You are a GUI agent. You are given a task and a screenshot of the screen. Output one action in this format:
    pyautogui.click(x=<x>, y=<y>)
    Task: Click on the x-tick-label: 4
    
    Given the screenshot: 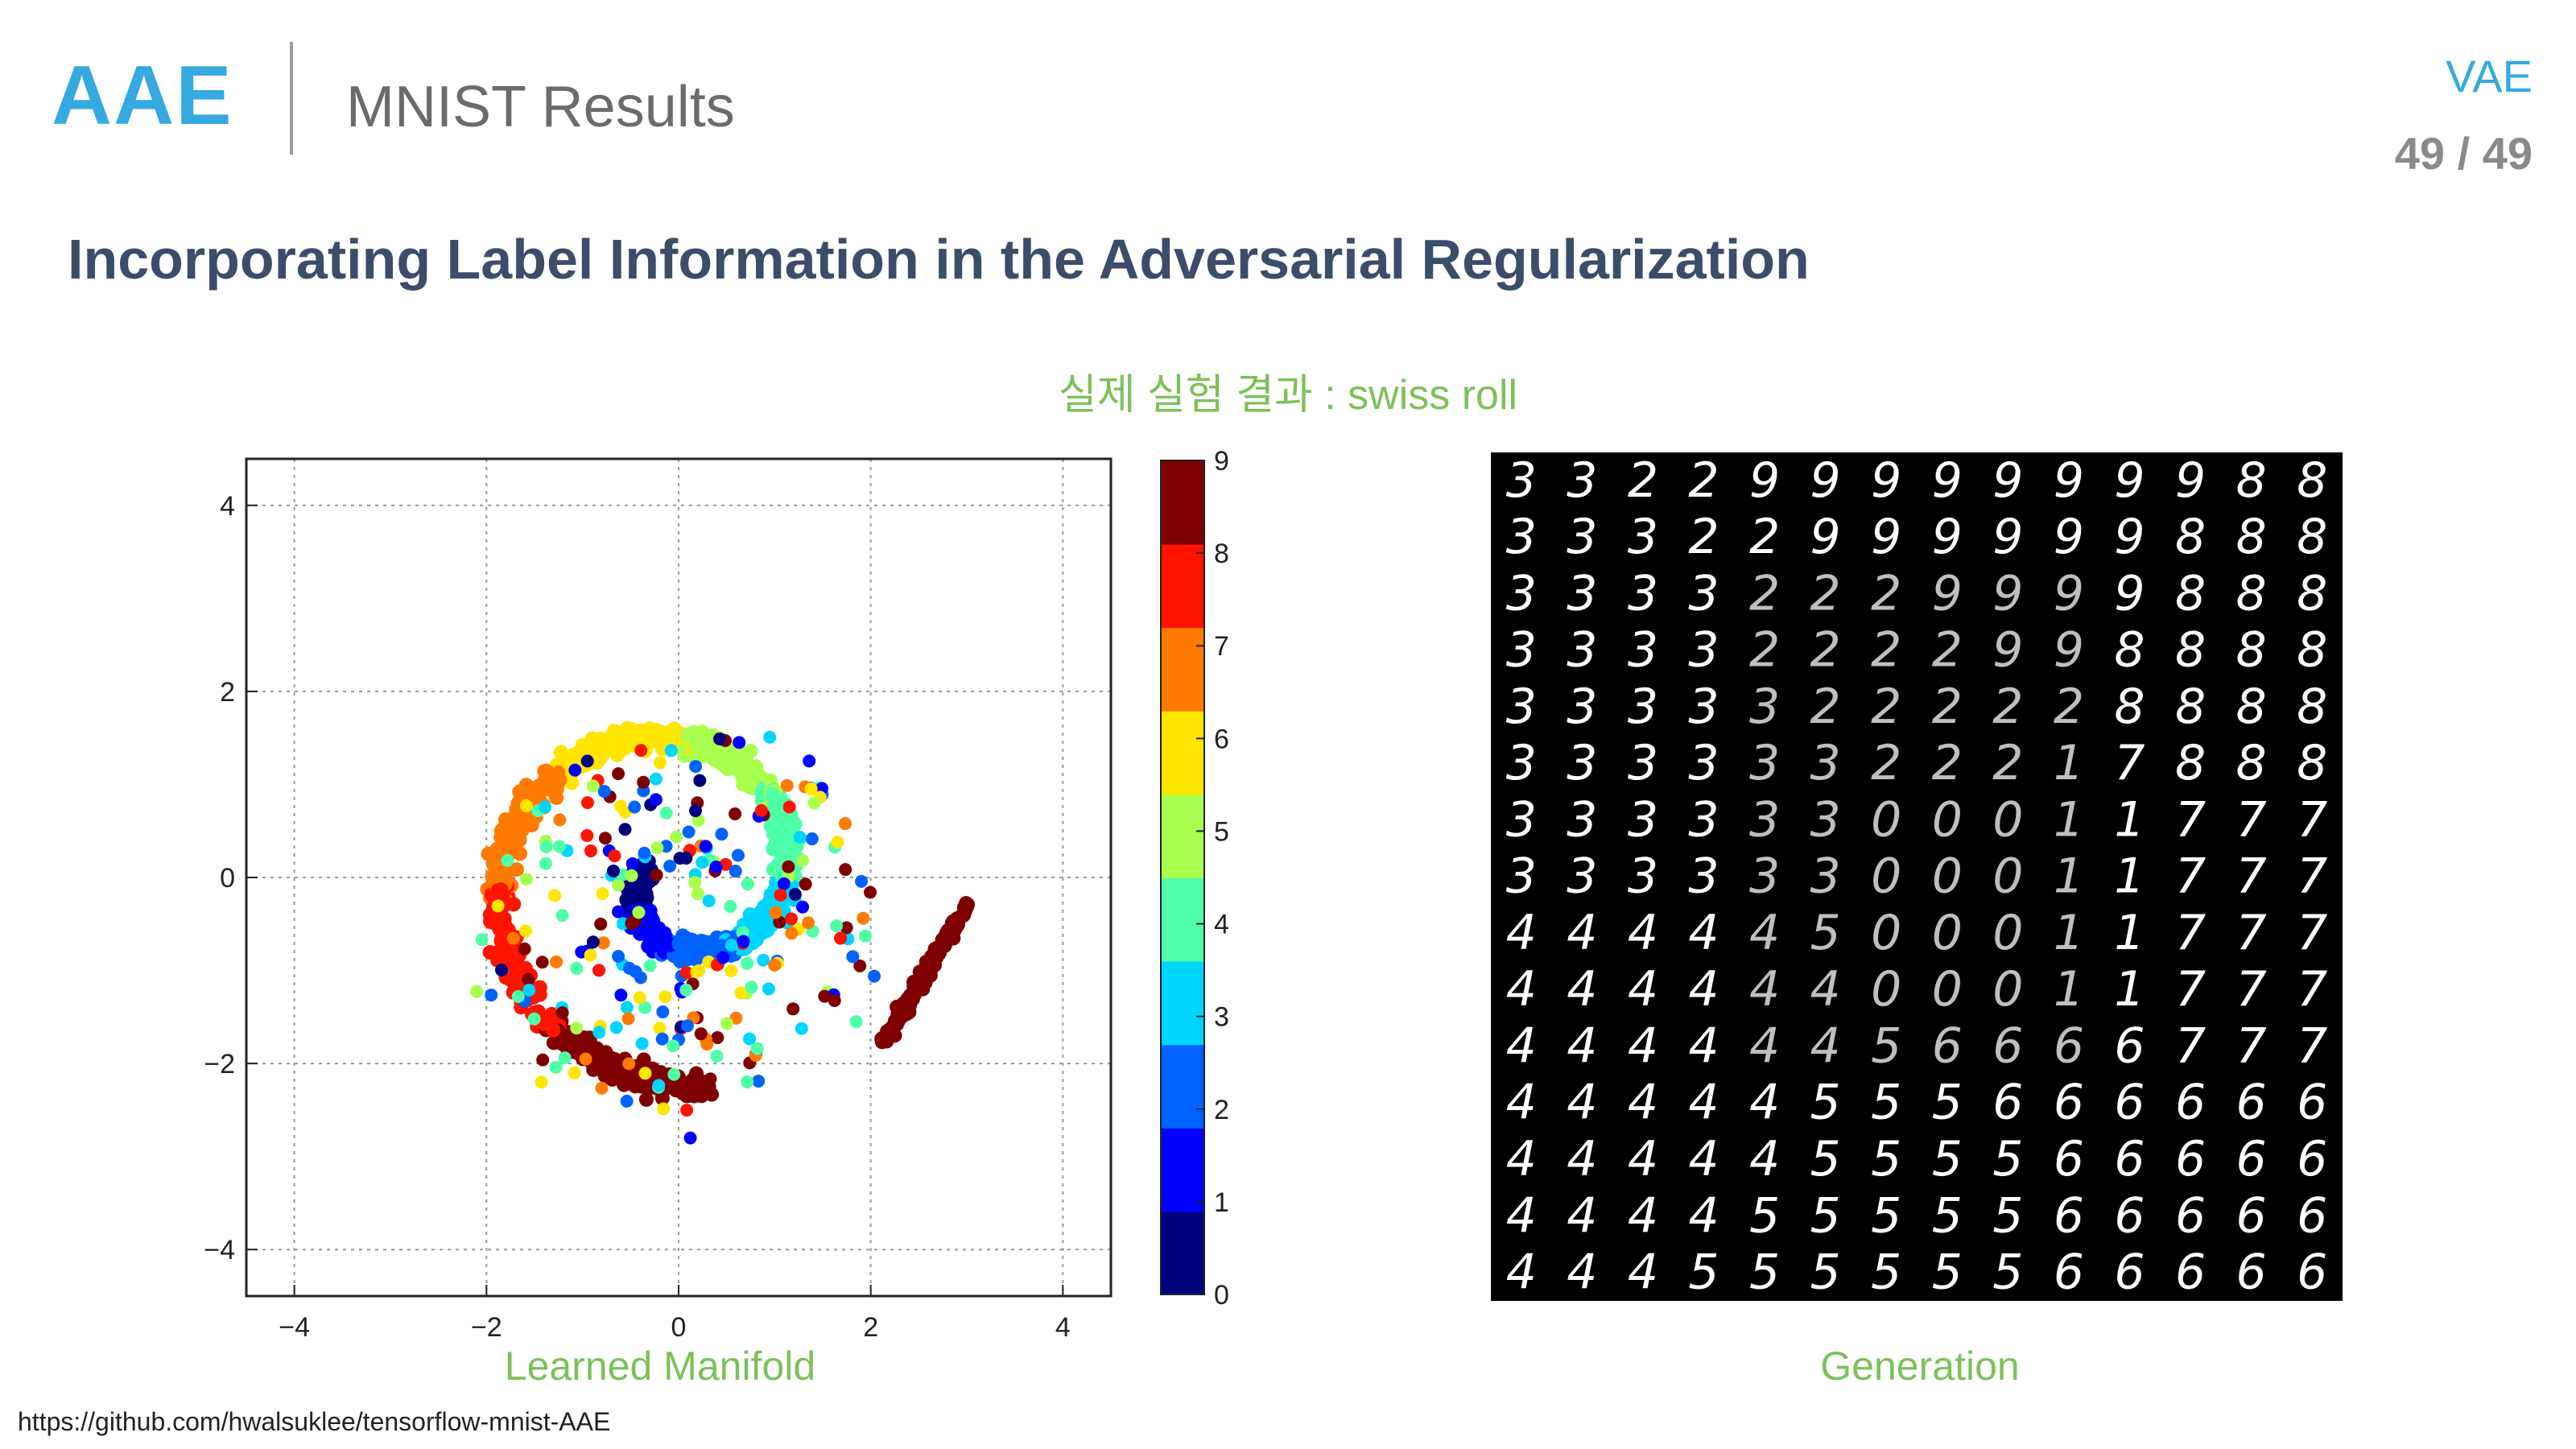 What is the action you would take?
    pyautogui.click(x=1063, y=1327)
    